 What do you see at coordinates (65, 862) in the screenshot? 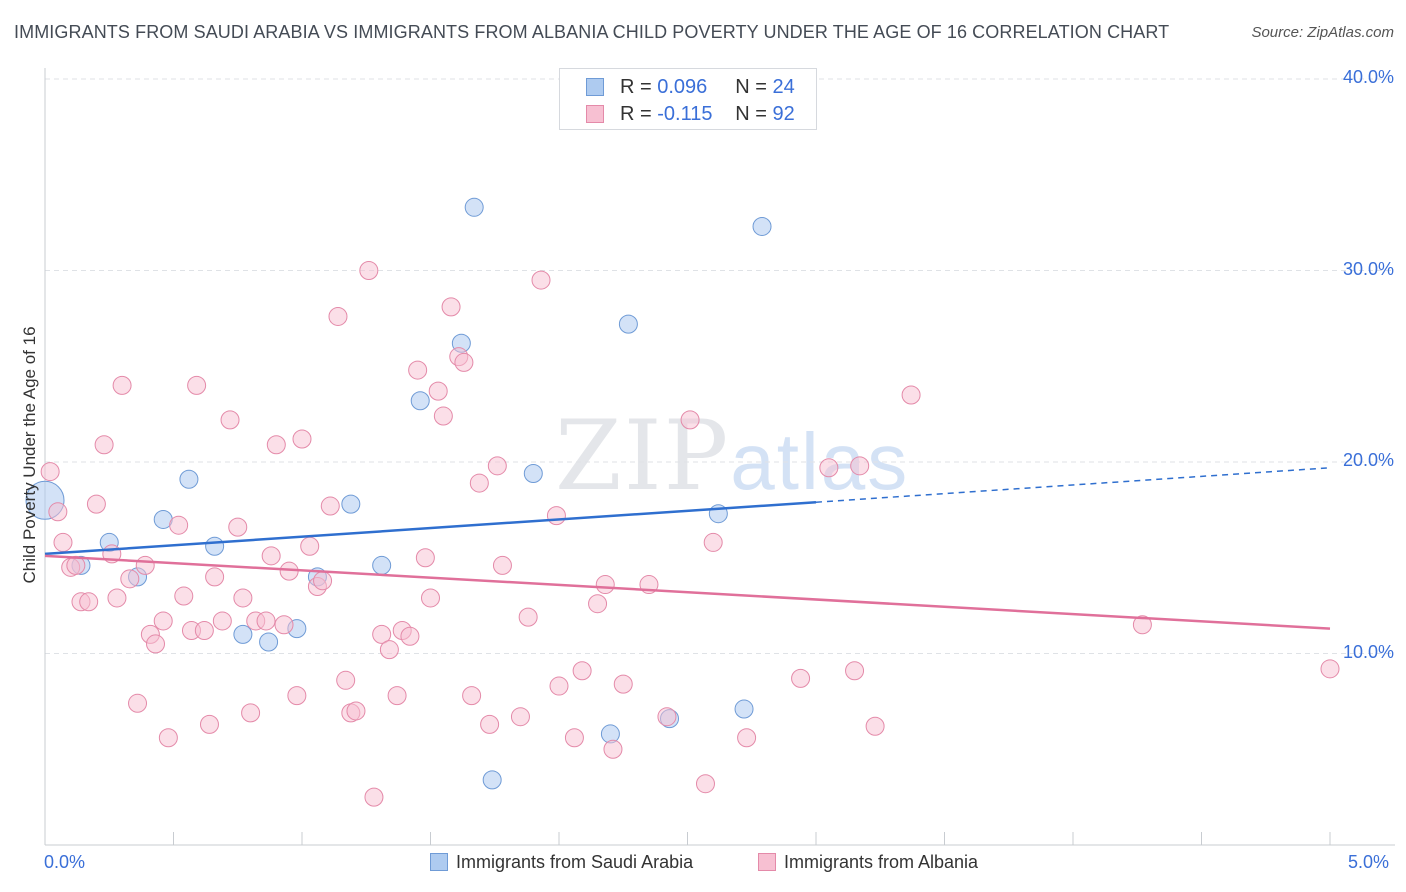
I see `x-tick-label-min: 0.0%` at bounding box center [65, 862].